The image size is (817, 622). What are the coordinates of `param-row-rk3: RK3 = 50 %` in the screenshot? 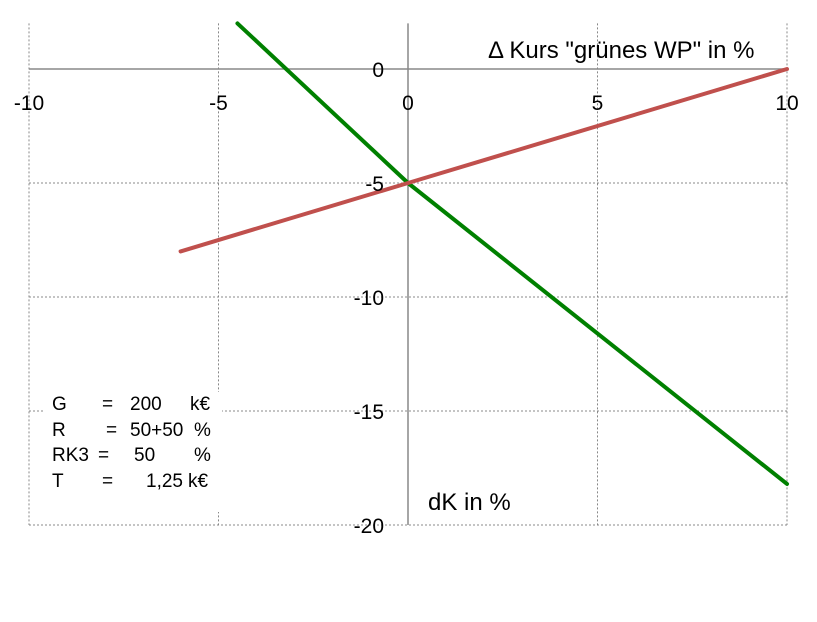 It's located at (133, 456).